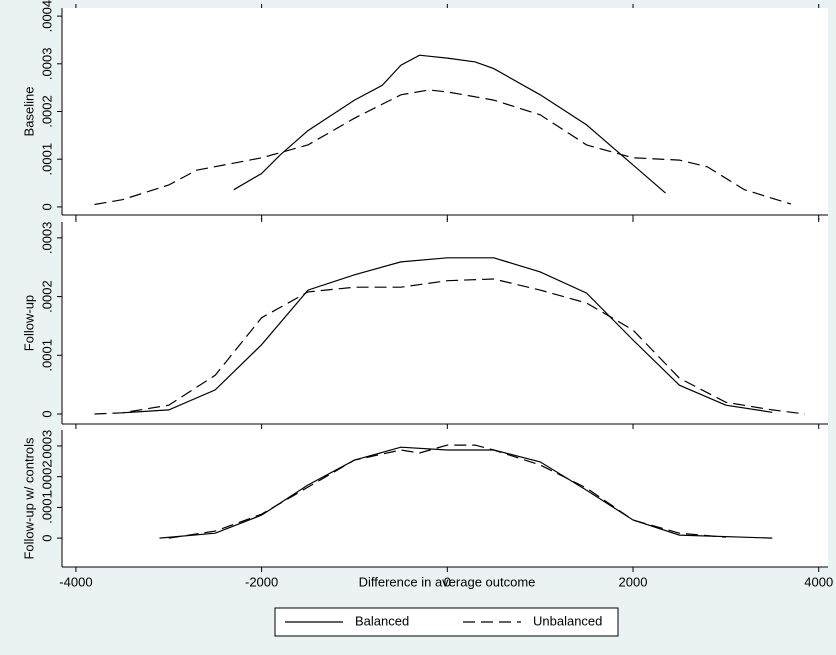 Image resolution: width=836 pixels, height=655 pixels. What do you see at coordinates (382, 620) in the screenshot?
I see `legend-label: Balanced` at bounding box center [382, 620].